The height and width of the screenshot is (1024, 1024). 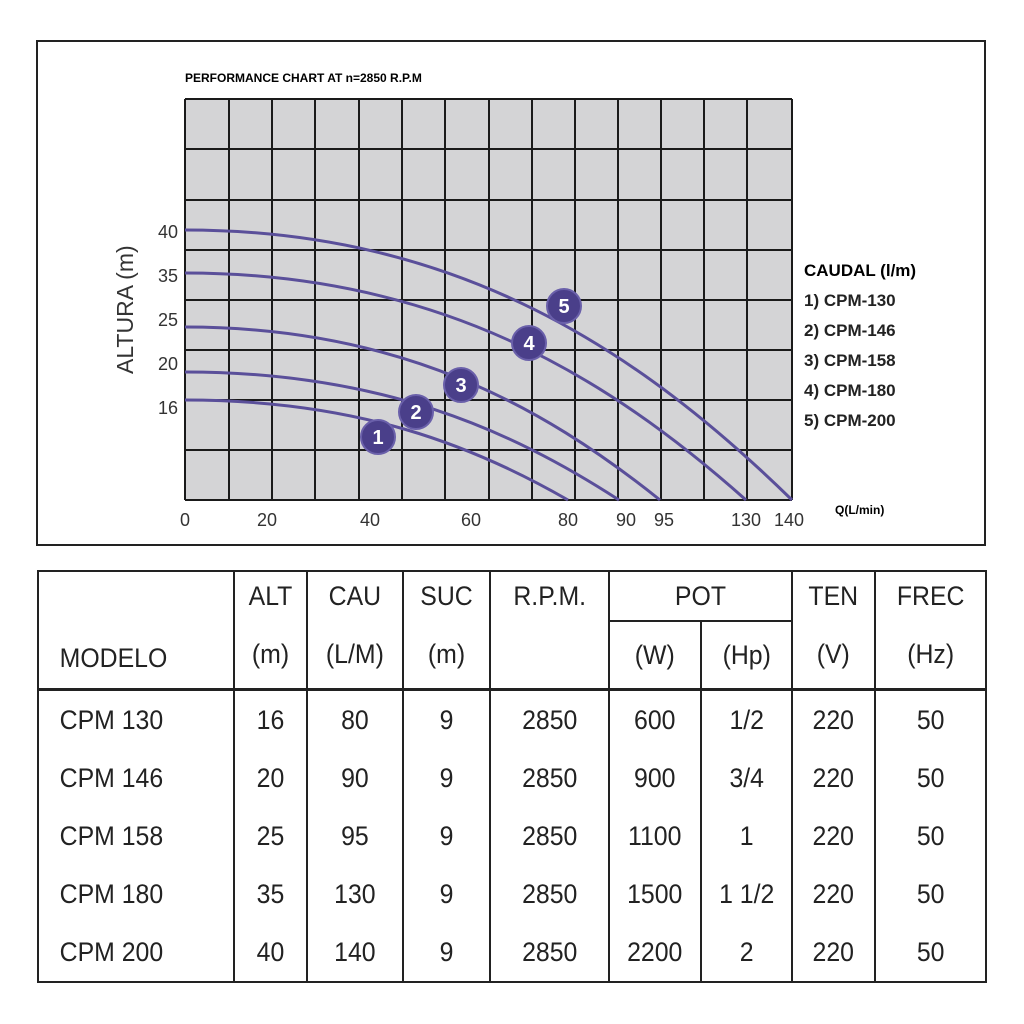 What do you see at coordinates (271, 894) in the screenshot?
I see `value-cell: 35` at bounding box center [271, 894].